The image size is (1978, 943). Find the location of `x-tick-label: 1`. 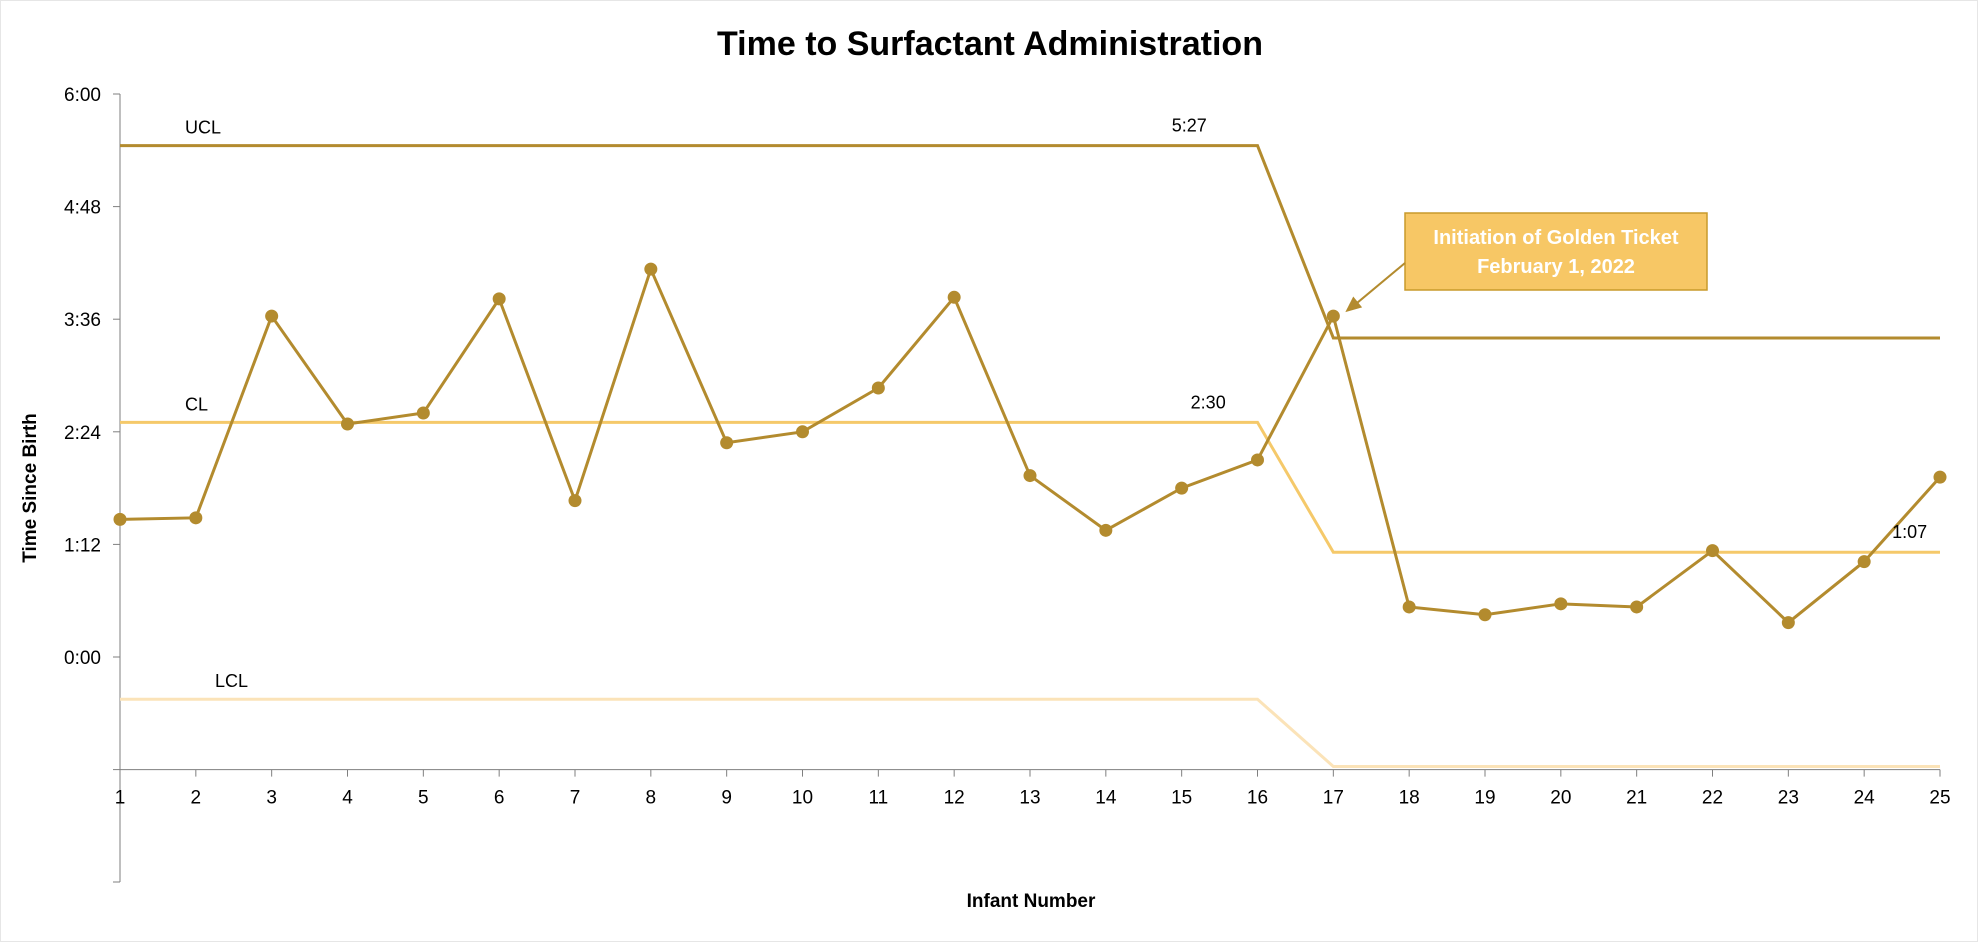

x-tick-label: 1 is located at coordinates (120, 798).